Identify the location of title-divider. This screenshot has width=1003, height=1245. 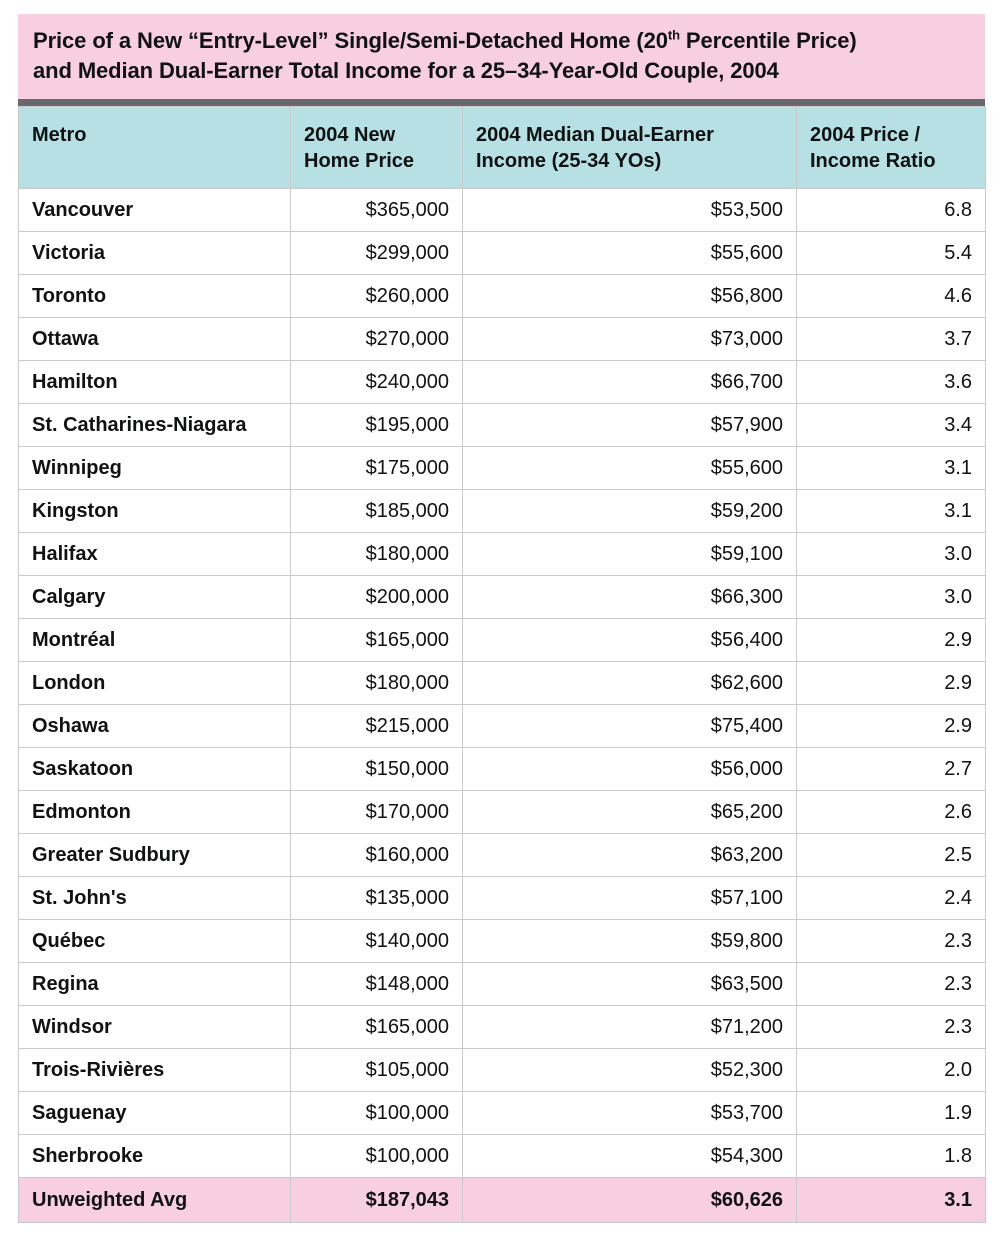
(501, 102).